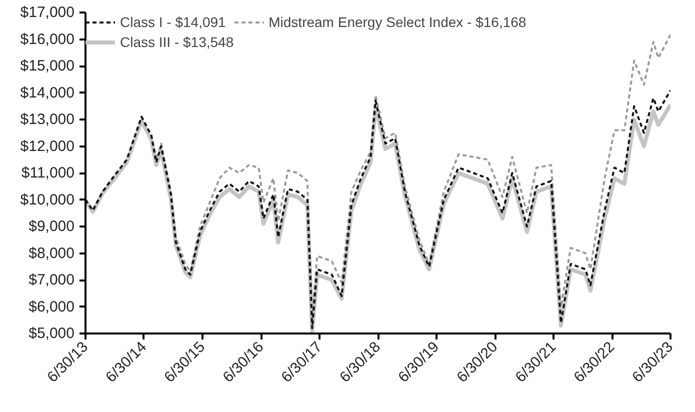  I want to click on y-tick-label: $11,000, so click(47, 173).